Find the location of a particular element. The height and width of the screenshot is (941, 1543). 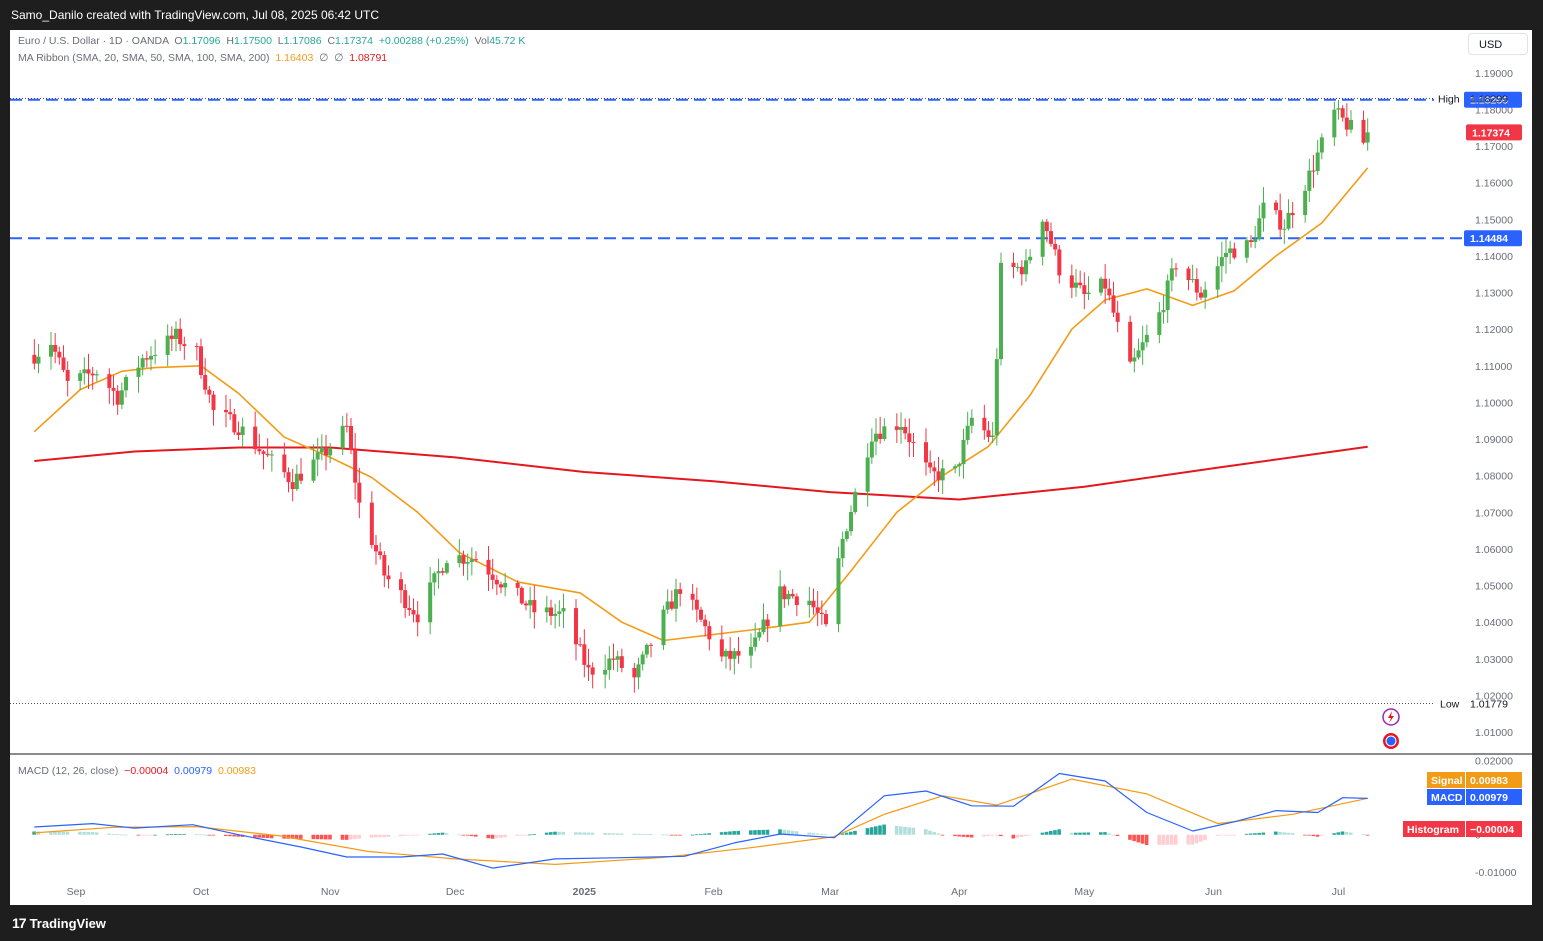

footer: 17 TradingView is located at coordinates (771, 923).